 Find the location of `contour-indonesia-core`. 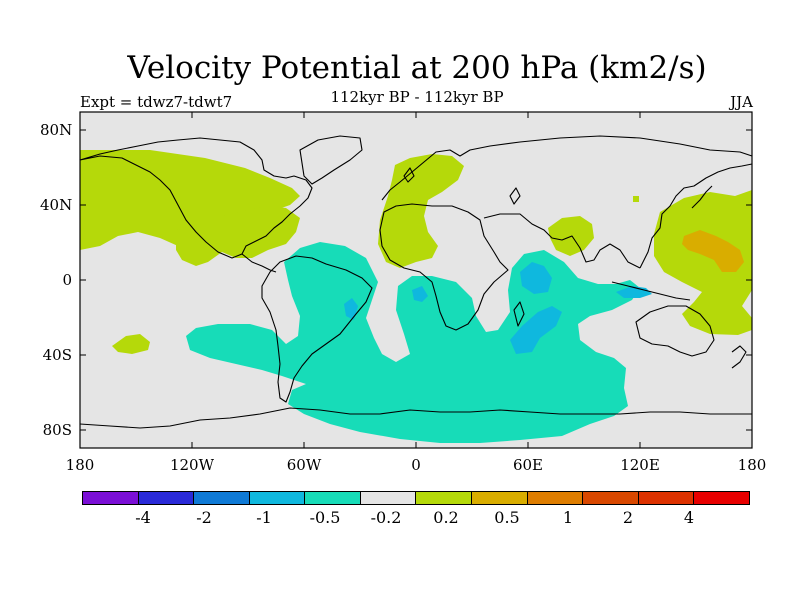

contour-indonesia-core is located at coordinates (634, 292).